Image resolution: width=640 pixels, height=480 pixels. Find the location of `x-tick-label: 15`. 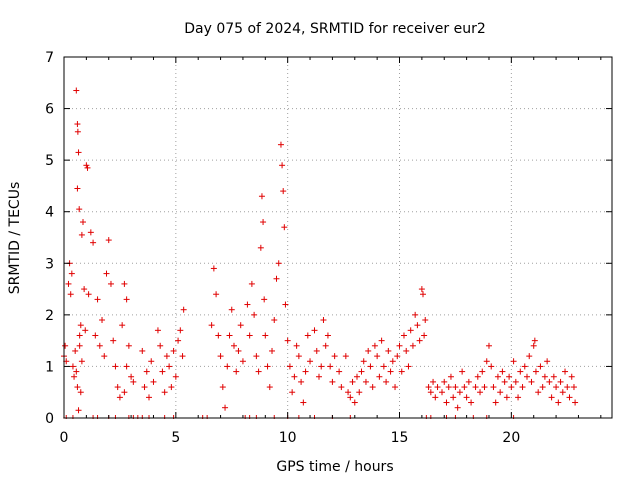

x-tick-label: 15 is located at coordinates (400, 438).